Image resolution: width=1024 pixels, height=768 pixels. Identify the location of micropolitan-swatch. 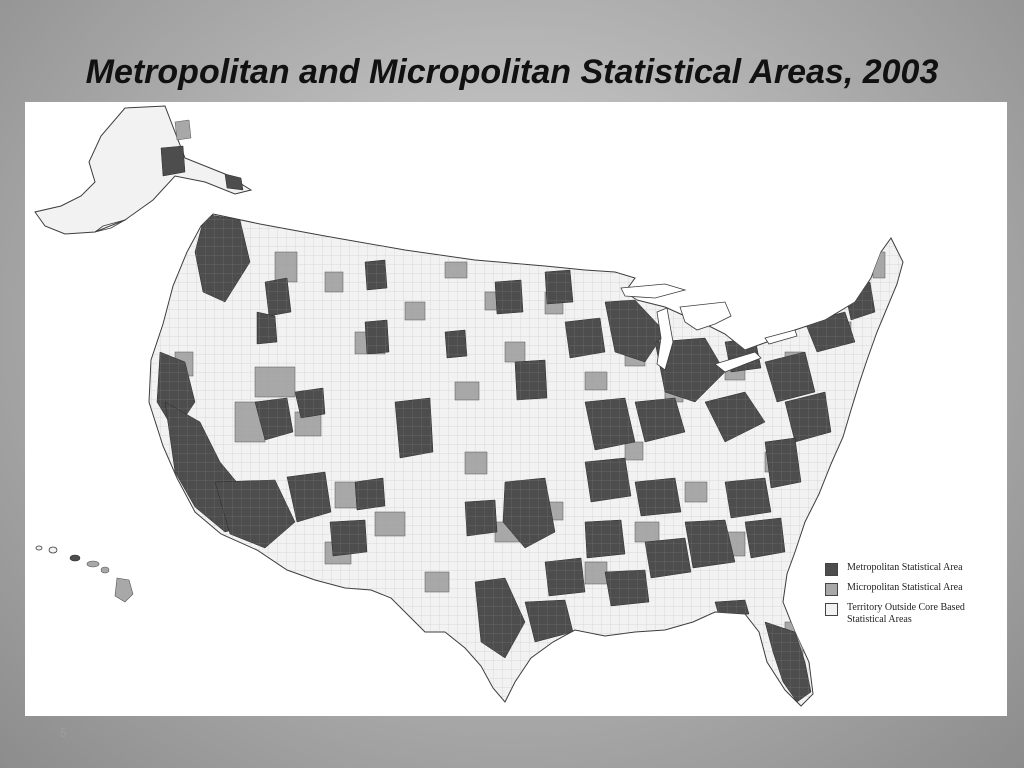
(831, 589).